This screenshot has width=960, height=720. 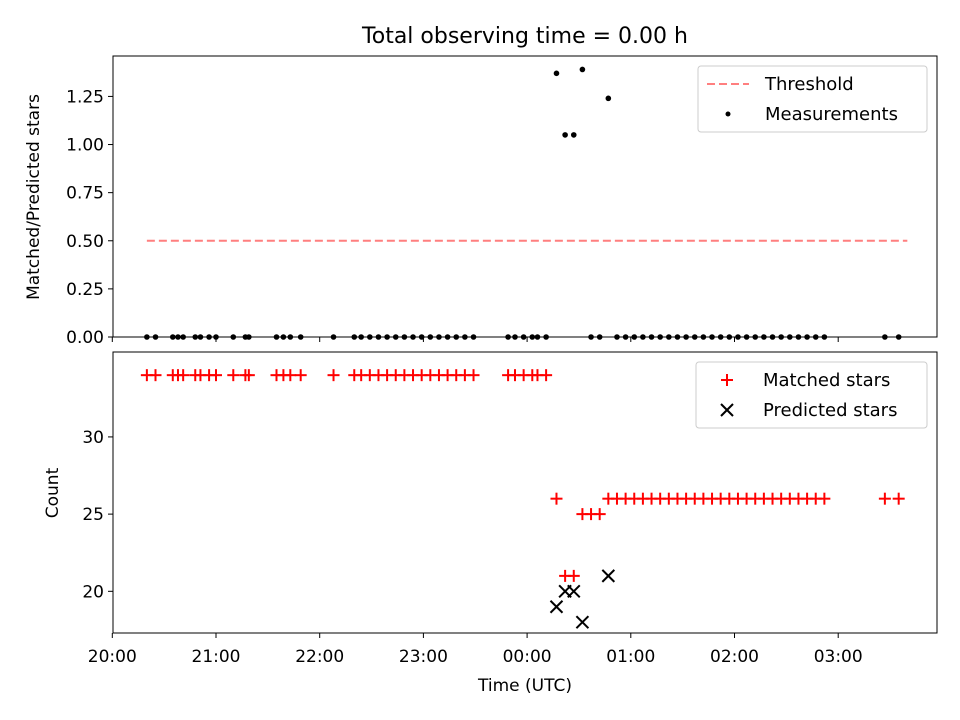 I want to click on top-y-tick-label: 0.75, so click(x=85, y=194).